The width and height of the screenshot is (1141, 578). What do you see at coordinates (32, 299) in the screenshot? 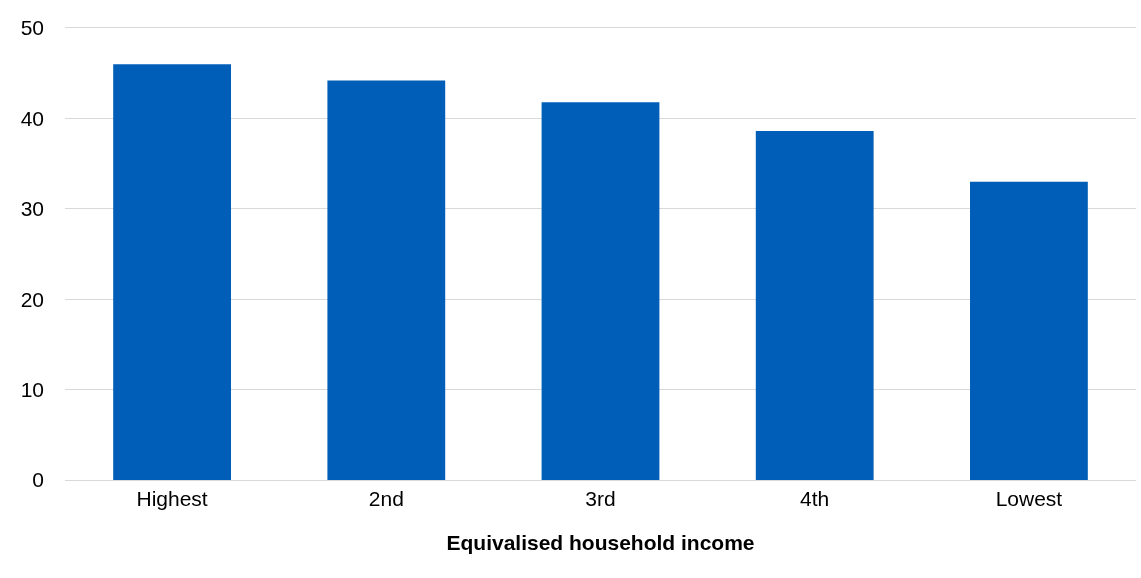
I see `y-tick-label: 20` at bounding box center [32, 299].